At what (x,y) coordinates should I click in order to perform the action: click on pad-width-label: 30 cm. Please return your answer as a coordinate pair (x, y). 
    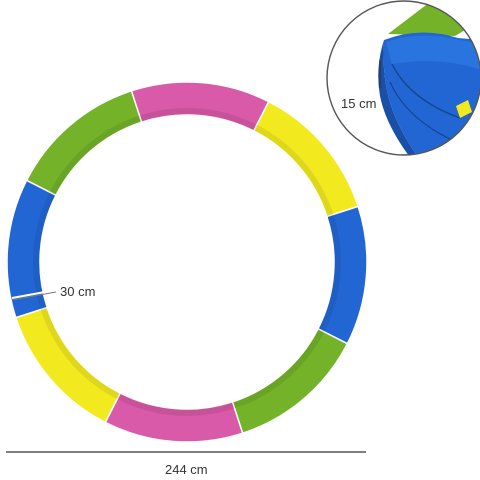
    Looking at the image, I should click on (78, 291).